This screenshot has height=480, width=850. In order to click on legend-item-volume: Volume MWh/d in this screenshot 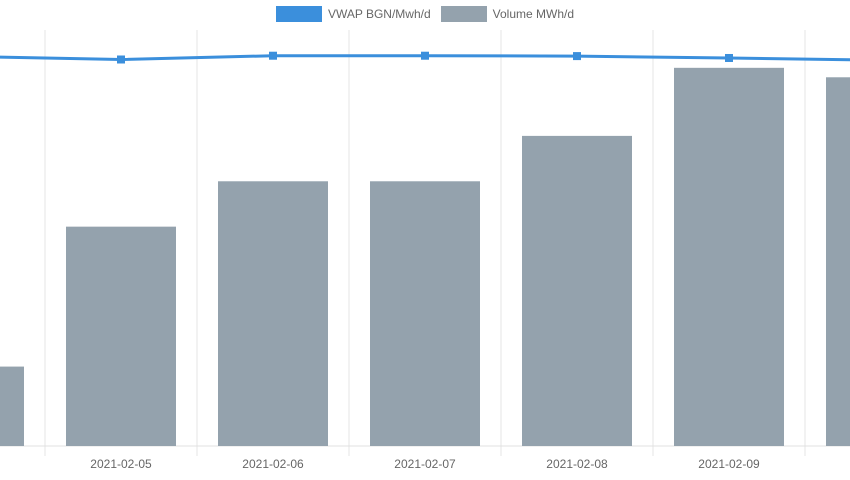, I will do `click(507, 14)`.